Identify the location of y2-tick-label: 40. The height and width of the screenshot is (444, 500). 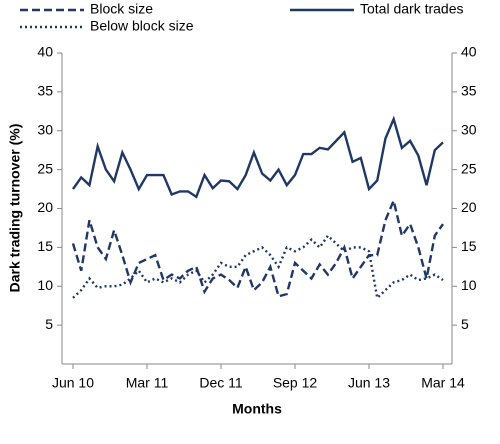
(469, 52).